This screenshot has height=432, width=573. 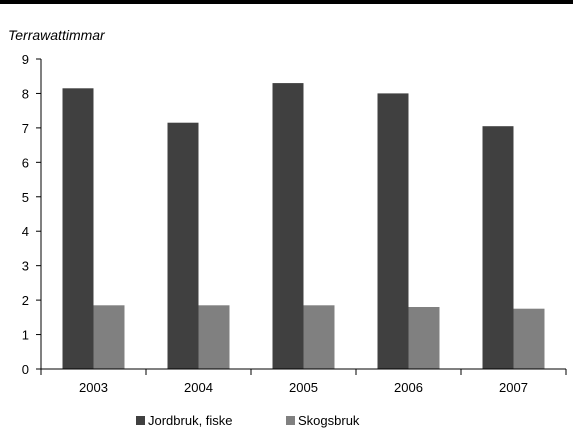 I want to click on y-tick-label-5: 5, so click(x=25, y=197).